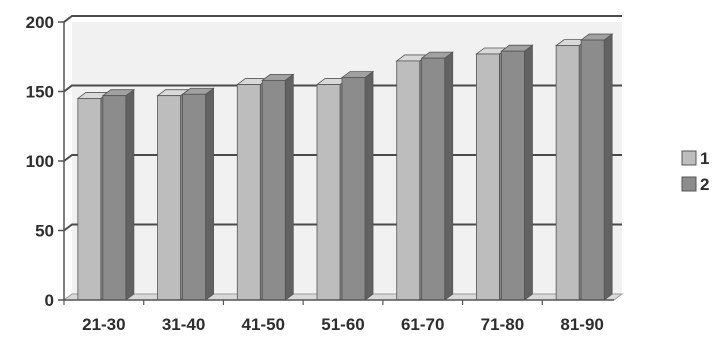  Describe the element at coordinates (695, 171) in the screenshot. I see `legend: 12` at that location.